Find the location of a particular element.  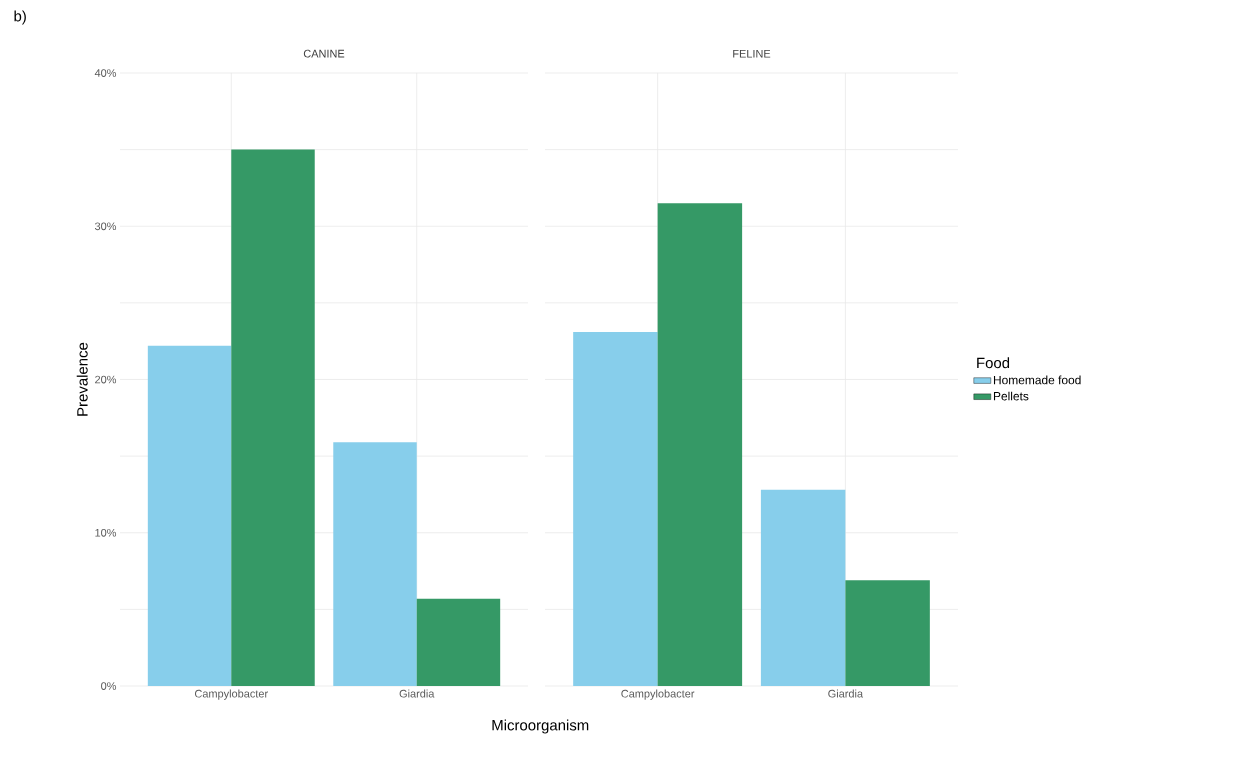

legend-title: Food is located at coordinates (993, 363).